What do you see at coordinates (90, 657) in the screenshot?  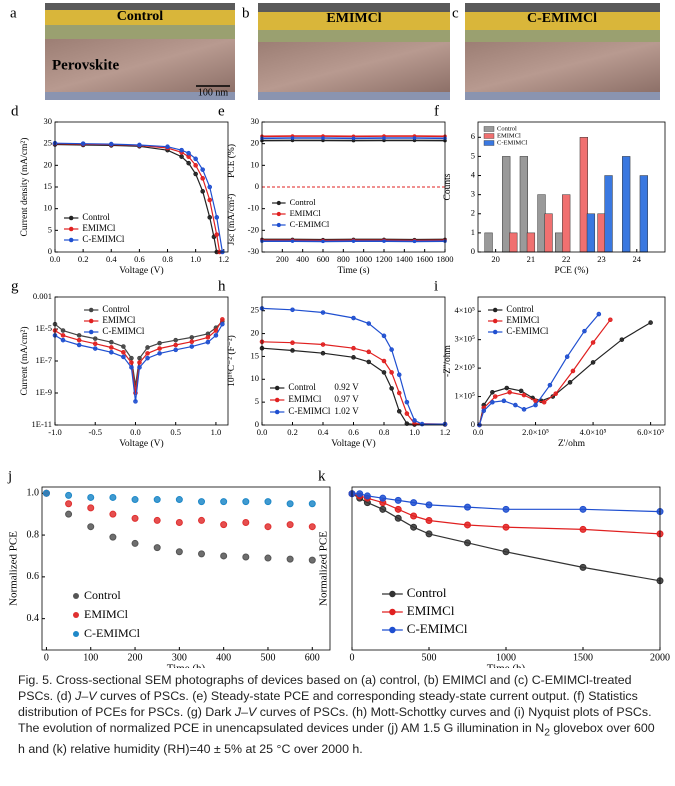 I see `x-tick-label: 100` at bounding box center [90, 657].